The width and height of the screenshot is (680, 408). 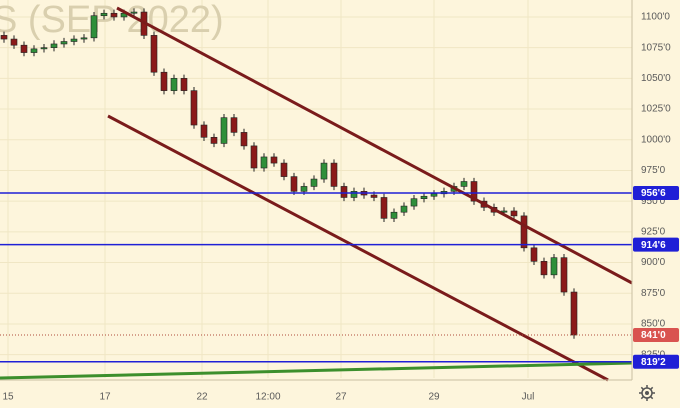 What do you see at coordinates (105, 397) in the screenshot?
I see `x-tick-label: 17` at bounding box center [105, 397].